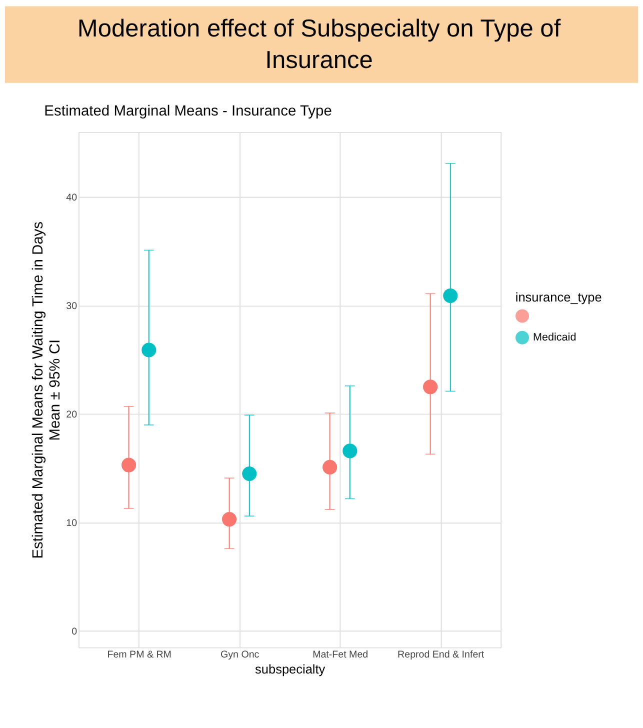  Describe the element at coordinates (72, 198) in the screenshot. I see `y-tick-label: 40` at that location.